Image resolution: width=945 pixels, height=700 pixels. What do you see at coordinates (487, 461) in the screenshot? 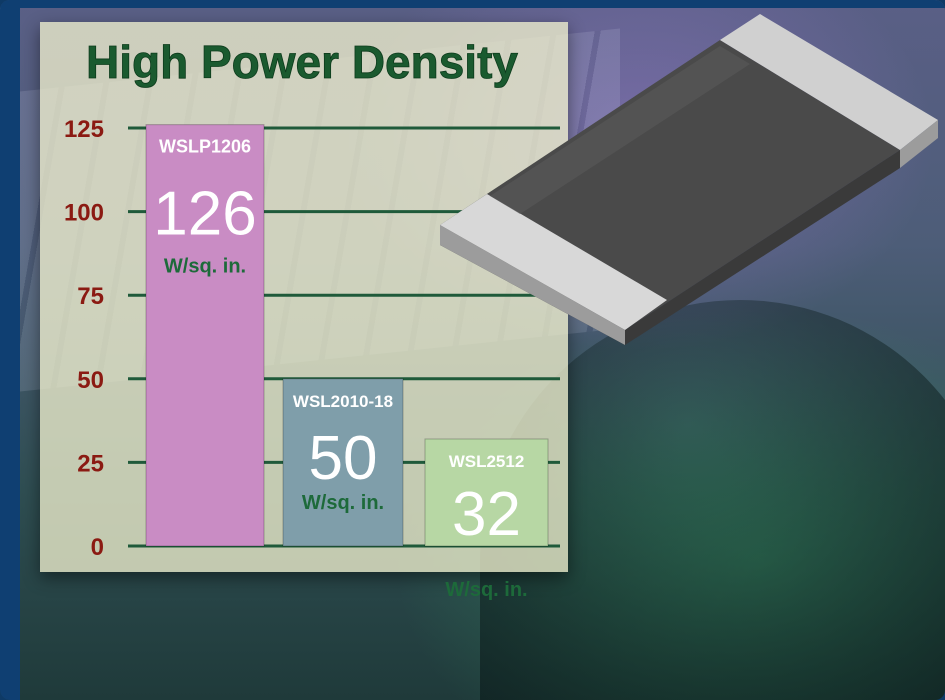
I see `category-label: WSL2512` at bounding box center [487, 461].